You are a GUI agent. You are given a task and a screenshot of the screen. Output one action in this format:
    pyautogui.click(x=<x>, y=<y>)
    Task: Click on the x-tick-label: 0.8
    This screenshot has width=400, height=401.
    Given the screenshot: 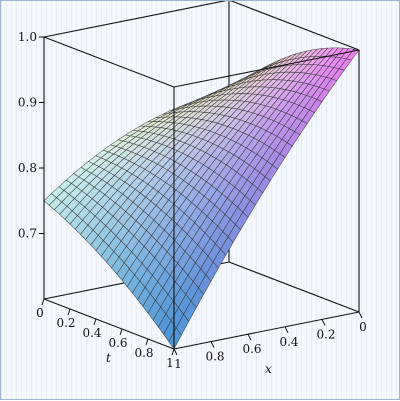 What is the action you would take?
    pyautogui.click(x=214, y=357)
    